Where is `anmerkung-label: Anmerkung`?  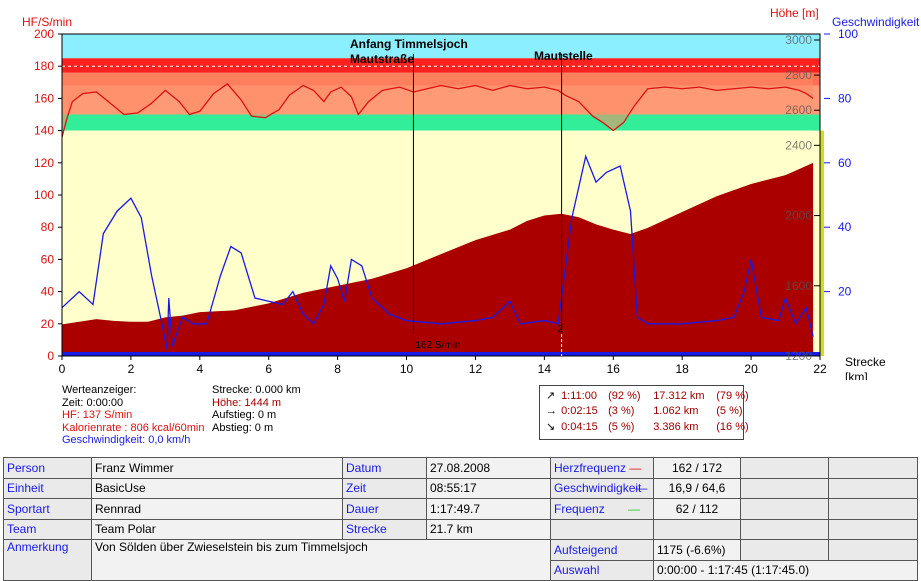
anmerkung-label: Anmerkung is located at coordinates (47, 560).